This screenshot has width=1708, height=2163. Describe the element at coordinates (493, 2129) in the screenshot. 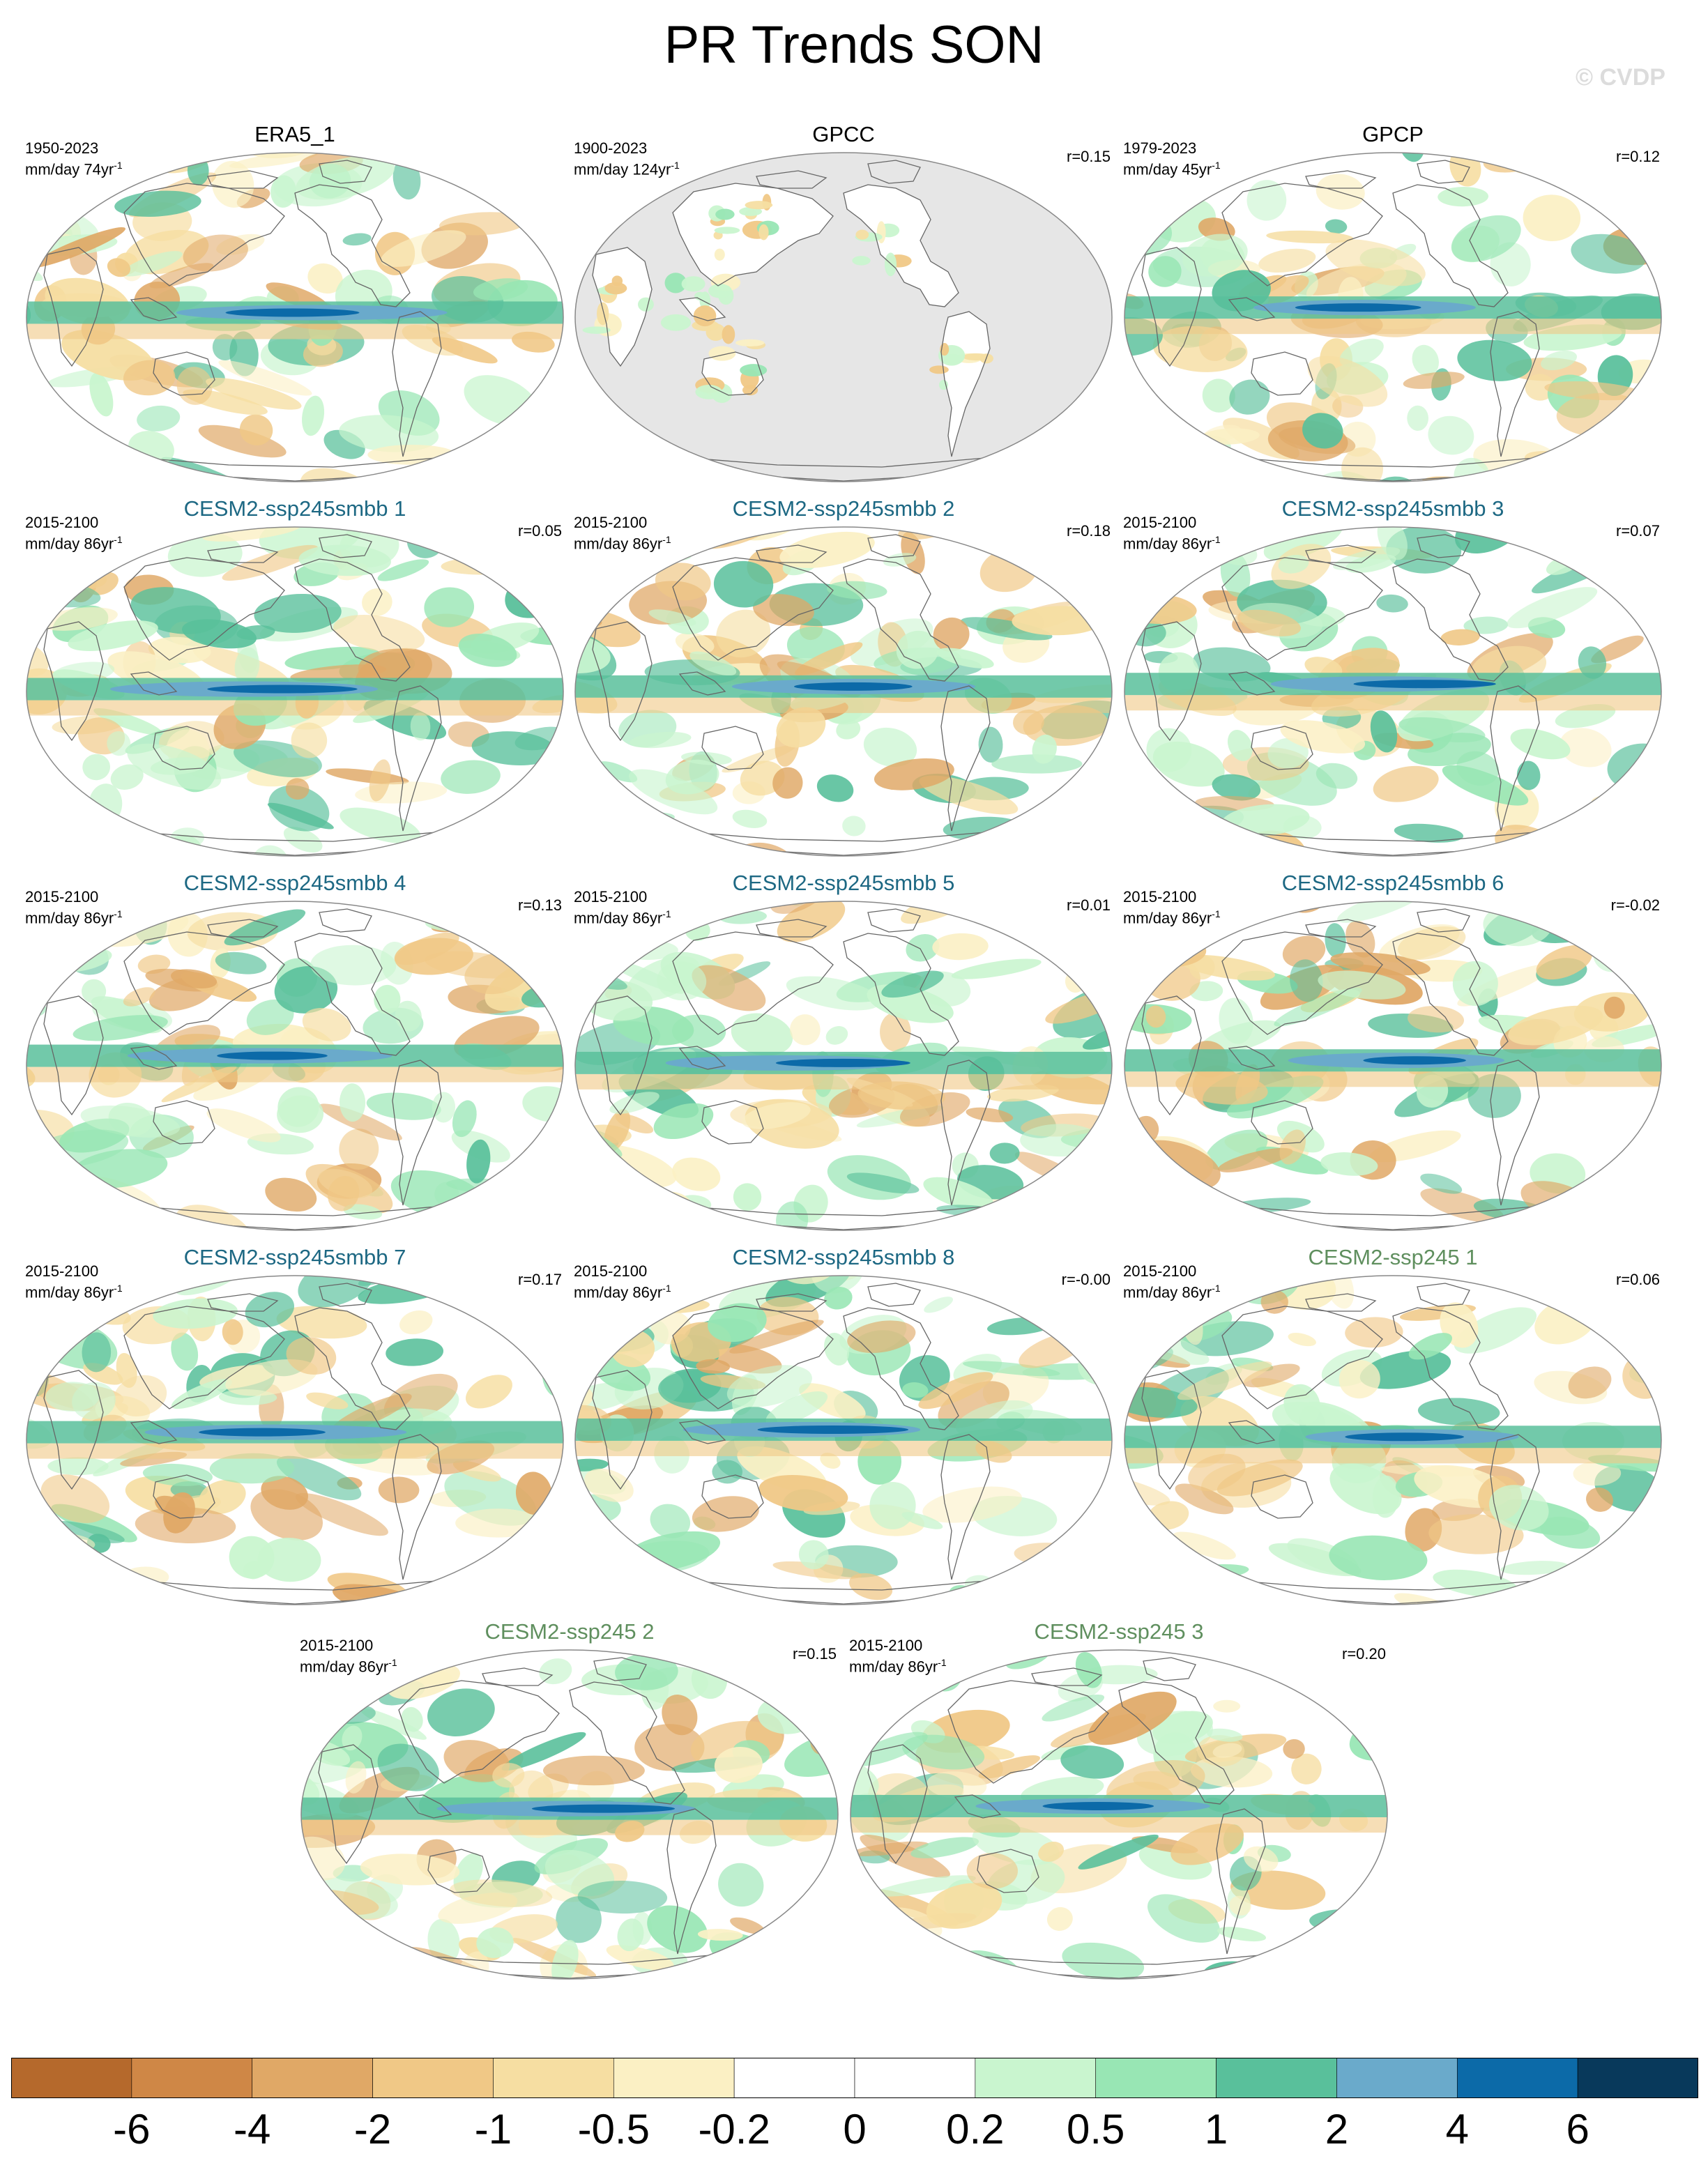

I see `colorbar-tick-label: -1` at that location.